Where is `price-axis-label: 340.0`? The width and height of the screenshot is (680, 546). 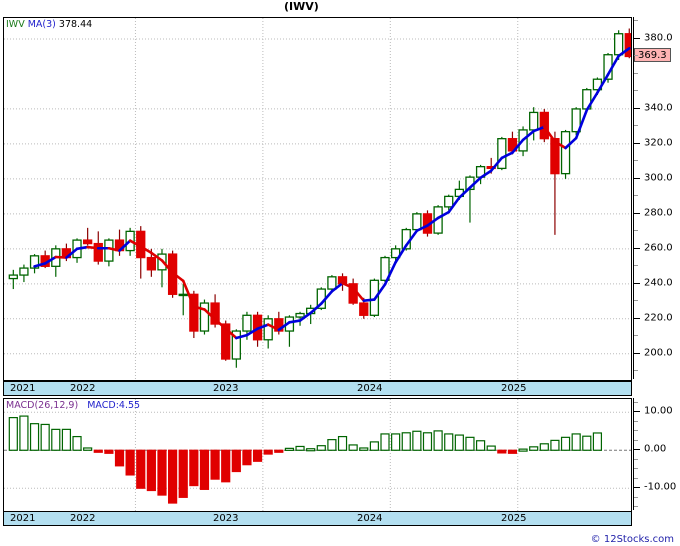 price-axis-label: 340.0 is located at coordinates (658, 108).